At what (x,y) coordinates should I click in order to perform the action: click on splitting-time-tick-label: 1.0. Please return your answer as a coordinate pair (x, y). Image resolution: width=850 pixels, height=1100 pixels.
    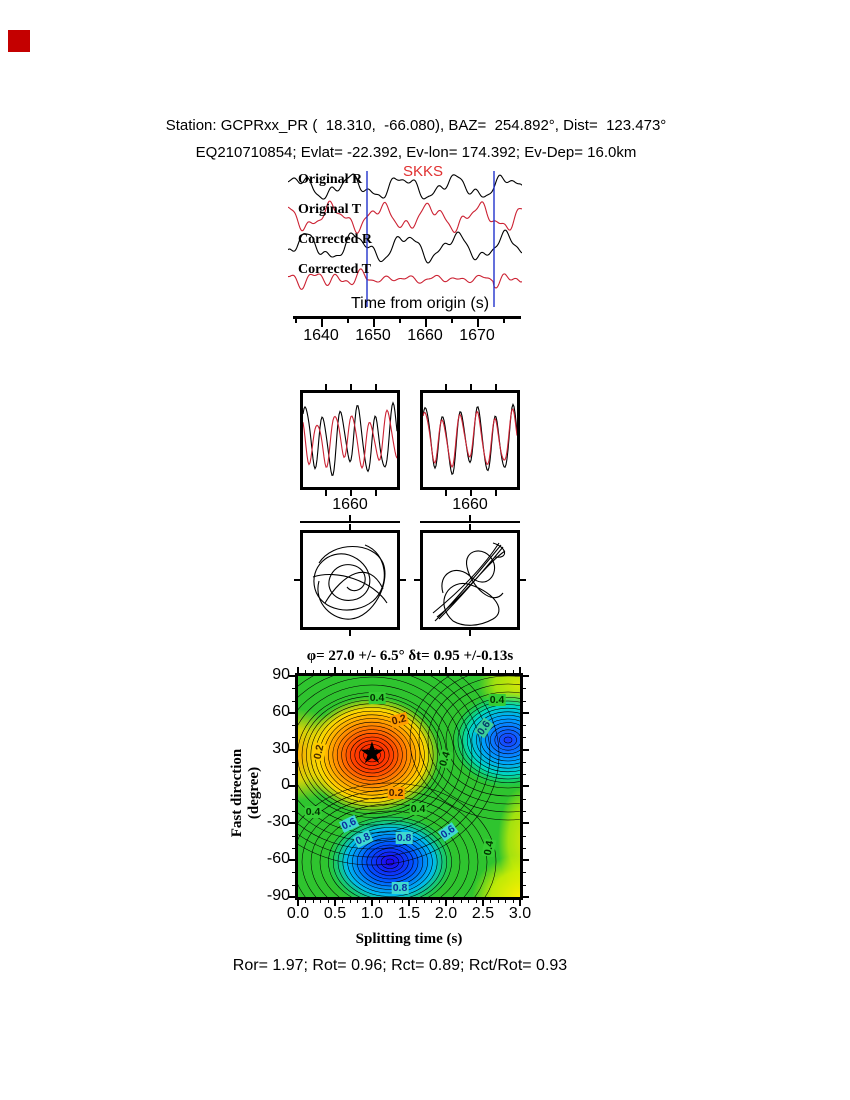
    Looking at the image, I should click on (372, 913).